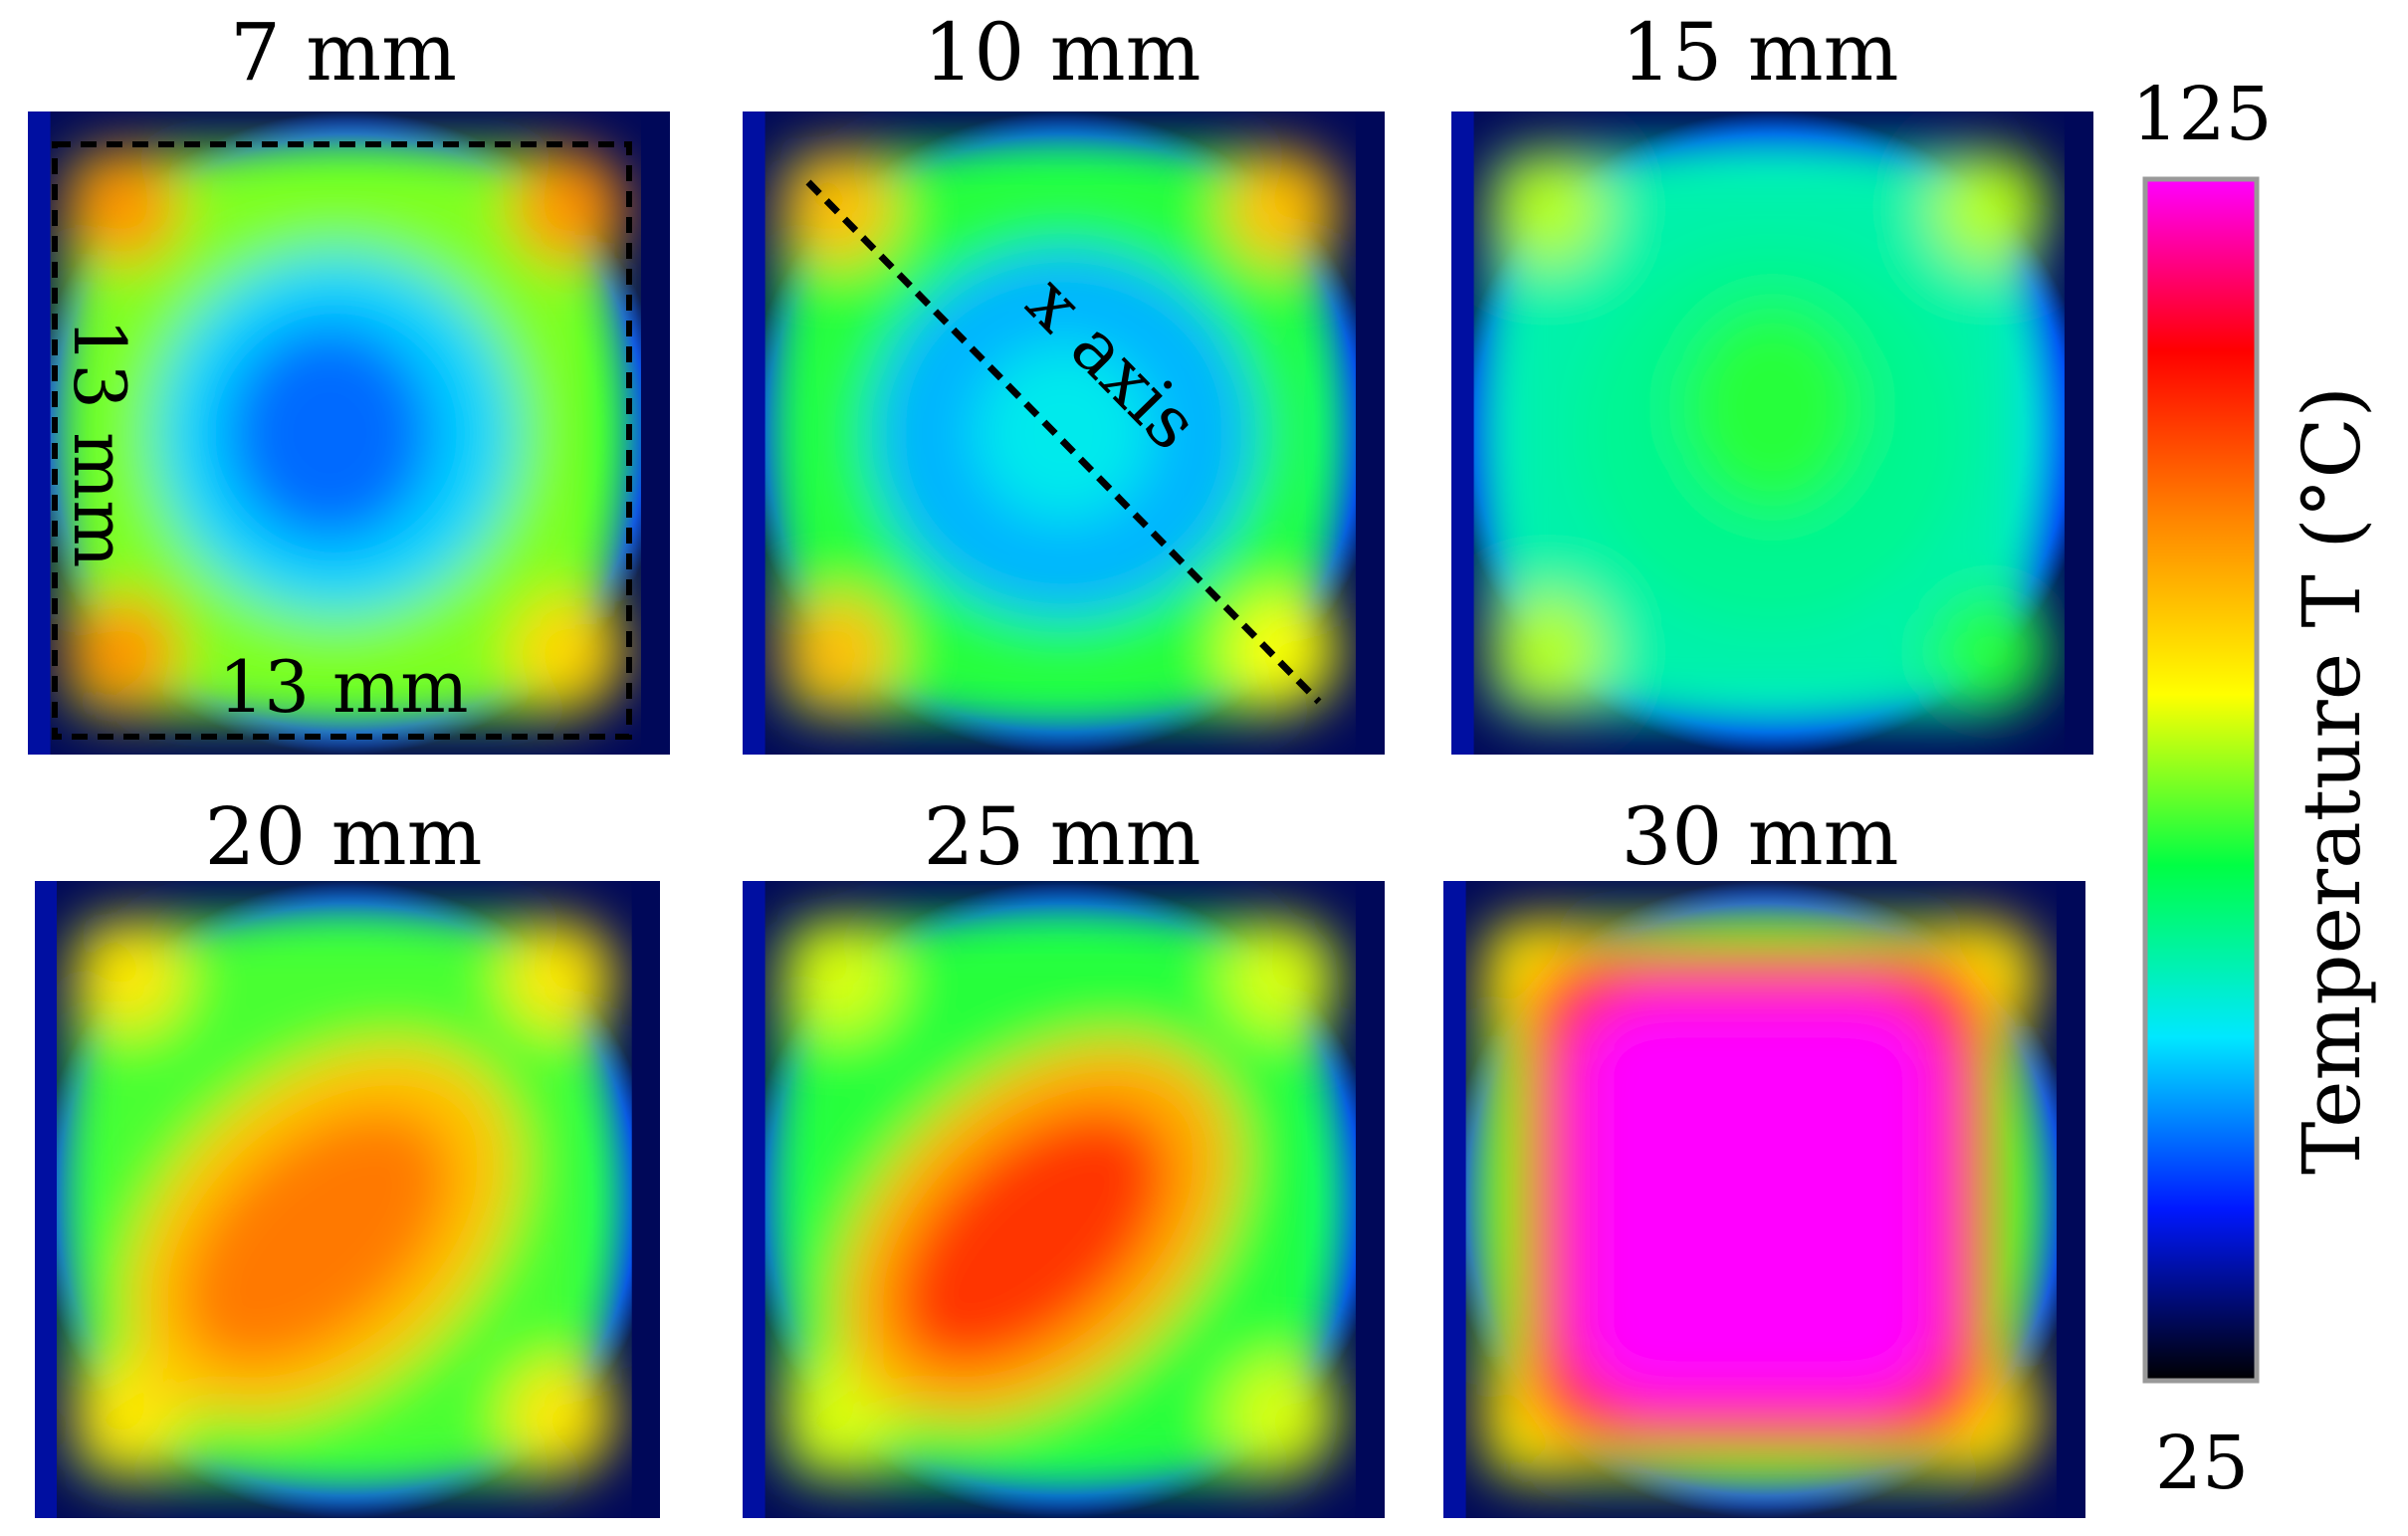 The width and height of the screenshot is (2408, 1536). I want to click on heatmap-panel-15mm, so click(1772, 433).